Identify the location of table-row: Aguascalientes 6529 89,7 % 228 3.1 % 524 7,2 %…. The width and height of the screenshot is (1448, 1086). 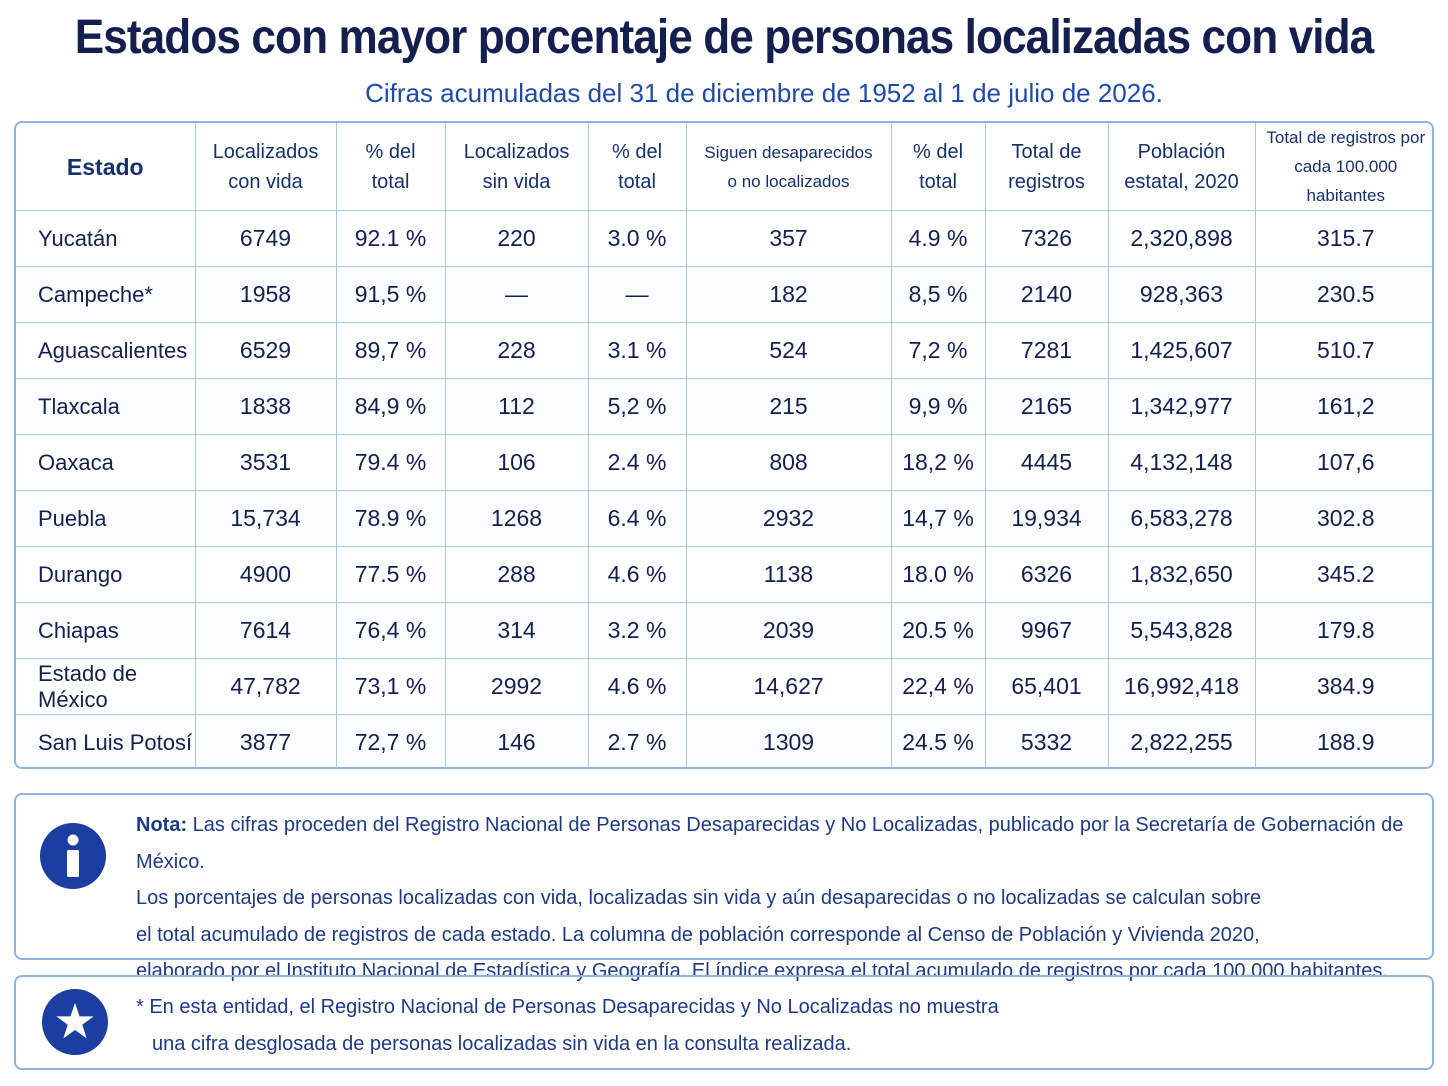
(724, 350).